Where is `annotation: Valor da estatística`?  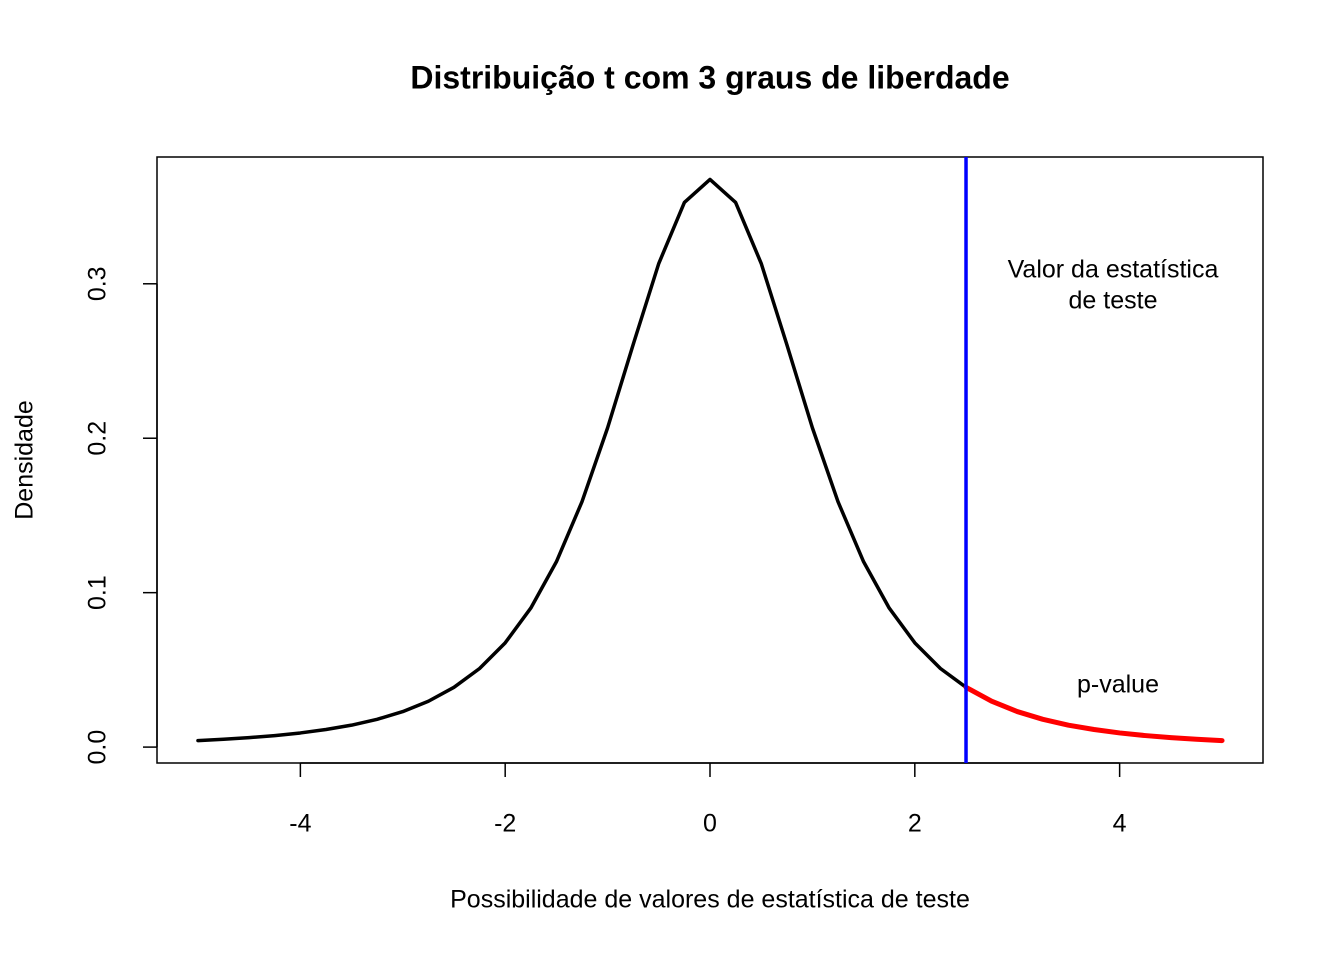
annotation: Valor da estatística is located at coordinates (1113, 270).